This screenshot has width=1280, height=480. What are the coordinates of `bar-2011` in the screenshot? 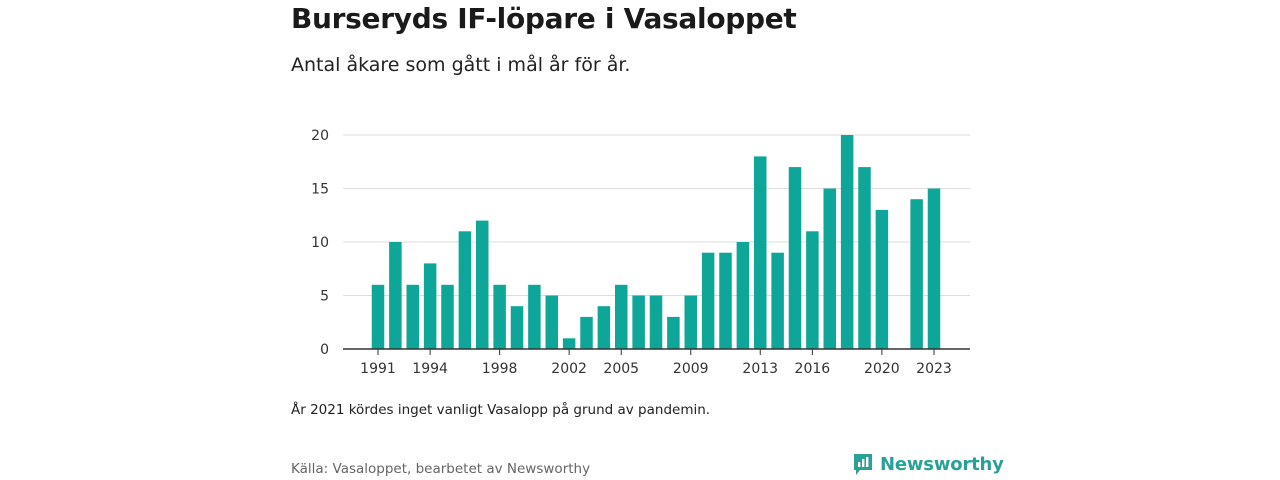 It's located at (725, 300).